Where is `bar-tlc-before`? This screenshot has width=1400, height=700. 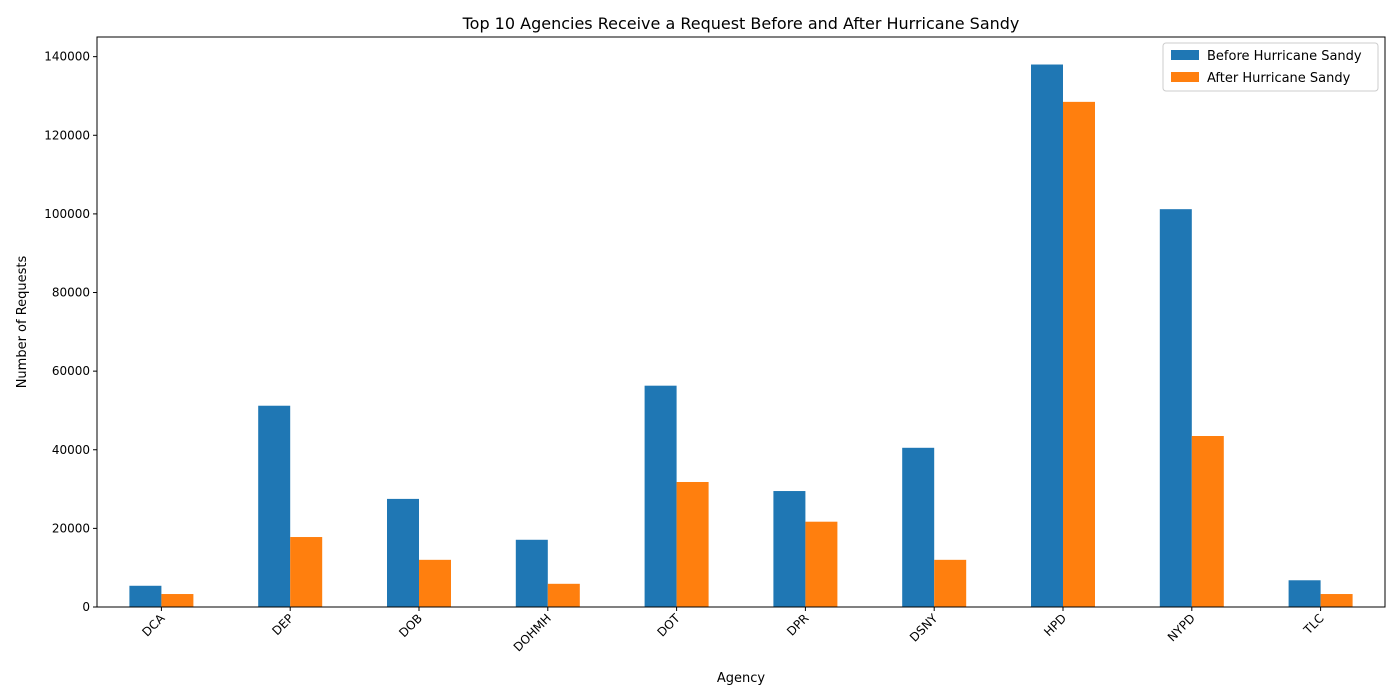
bar-tlc-before is located at coordinates (1304, 593).